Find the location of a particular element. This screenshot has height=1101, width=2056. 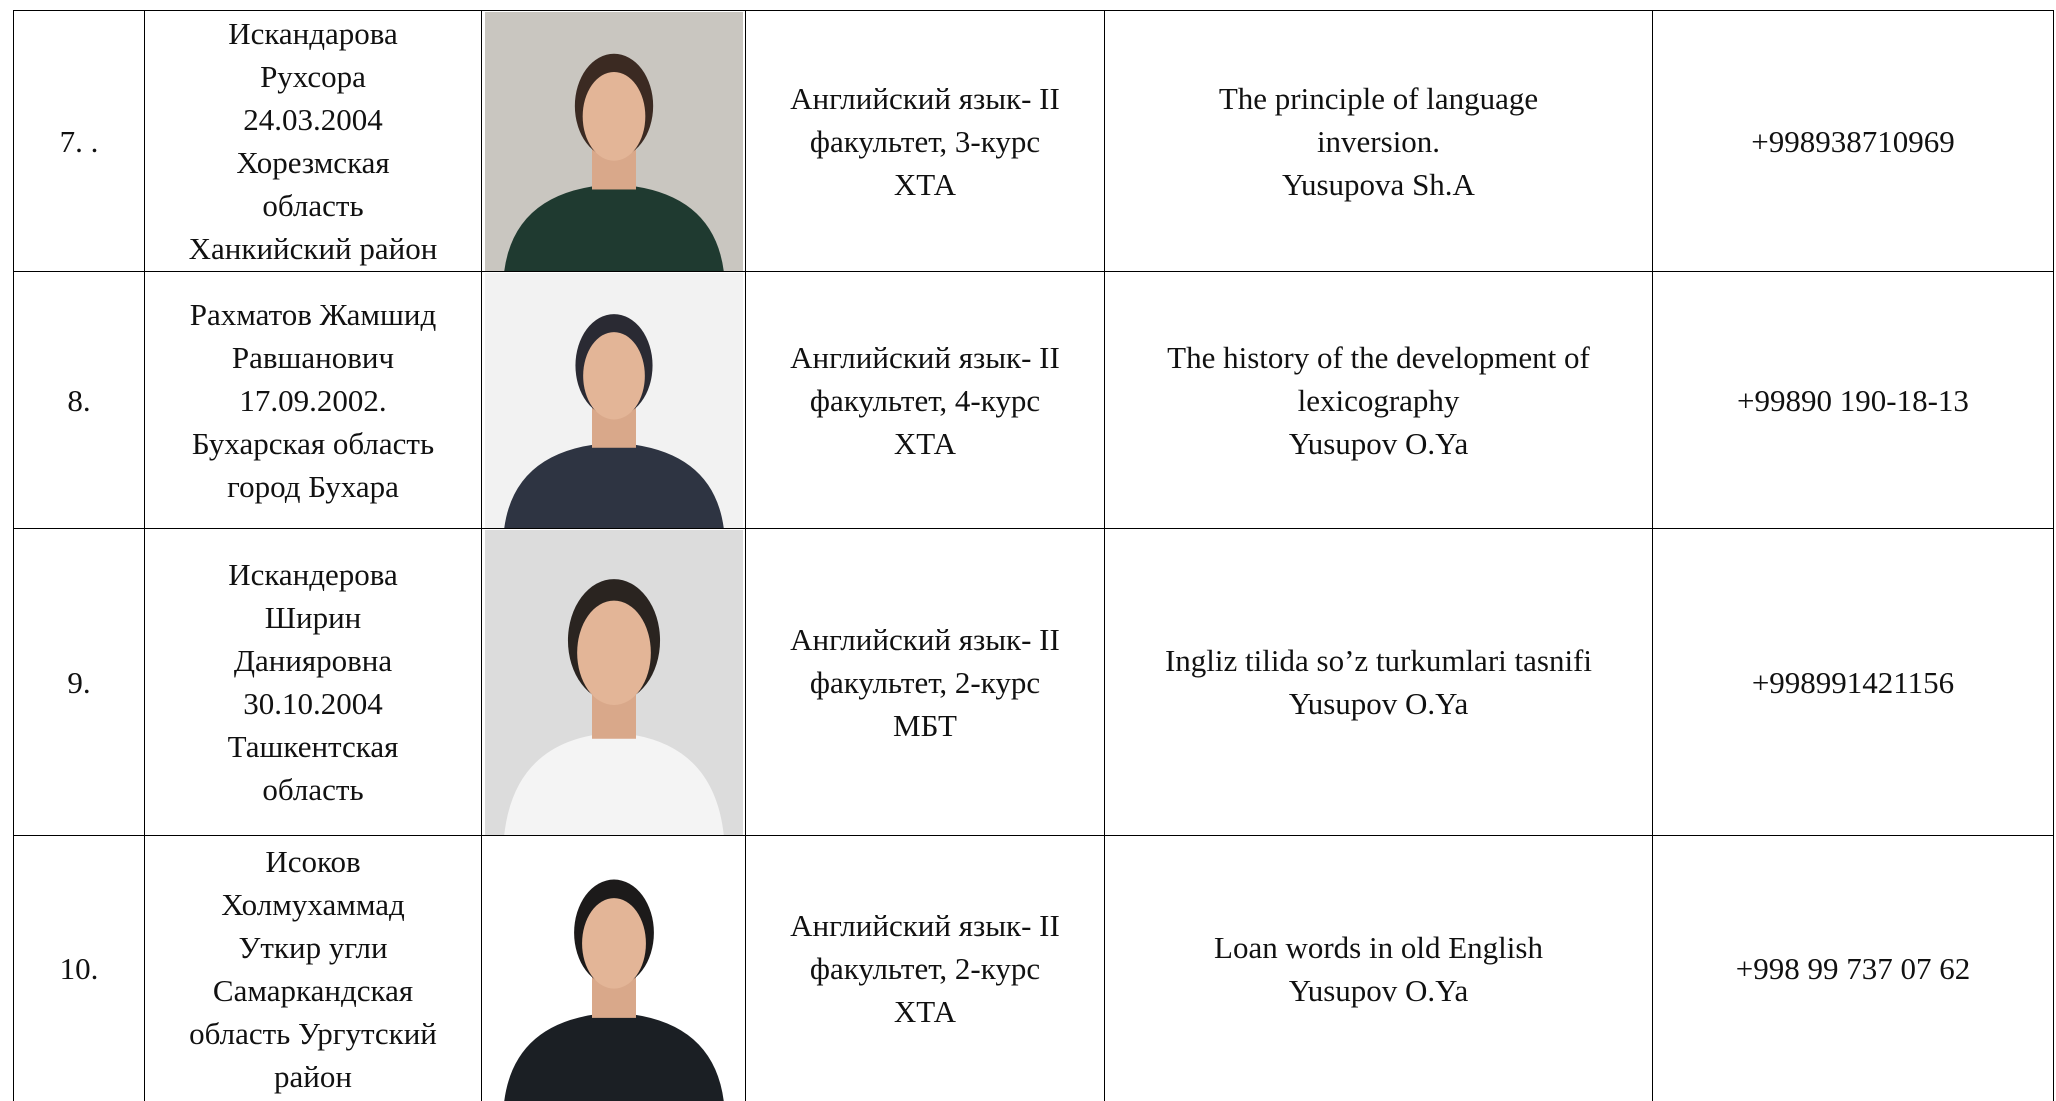

phone-cell: +998 99 737 07 62 is located at coordinates (1853, 968).